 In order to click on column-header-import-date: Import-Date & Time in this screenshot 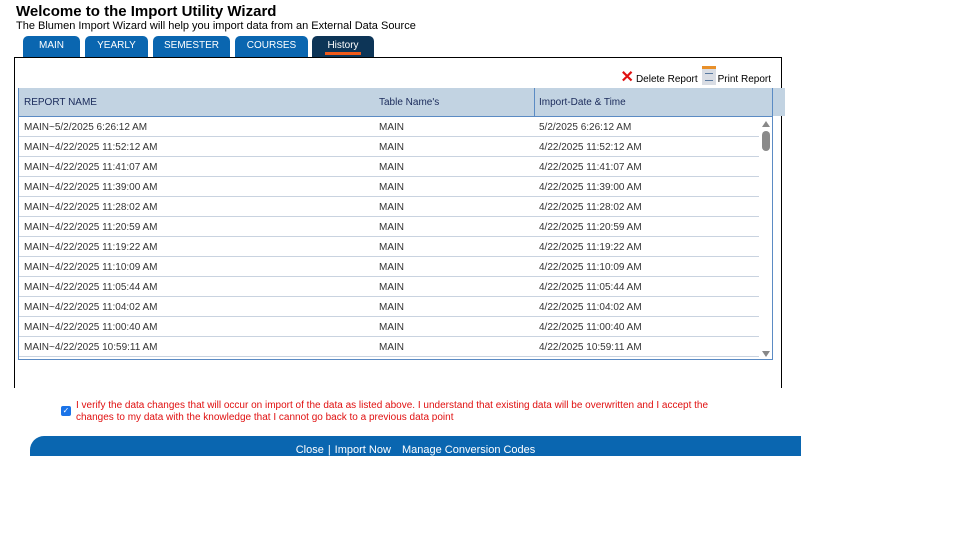, I will do `click(582, 102)`.